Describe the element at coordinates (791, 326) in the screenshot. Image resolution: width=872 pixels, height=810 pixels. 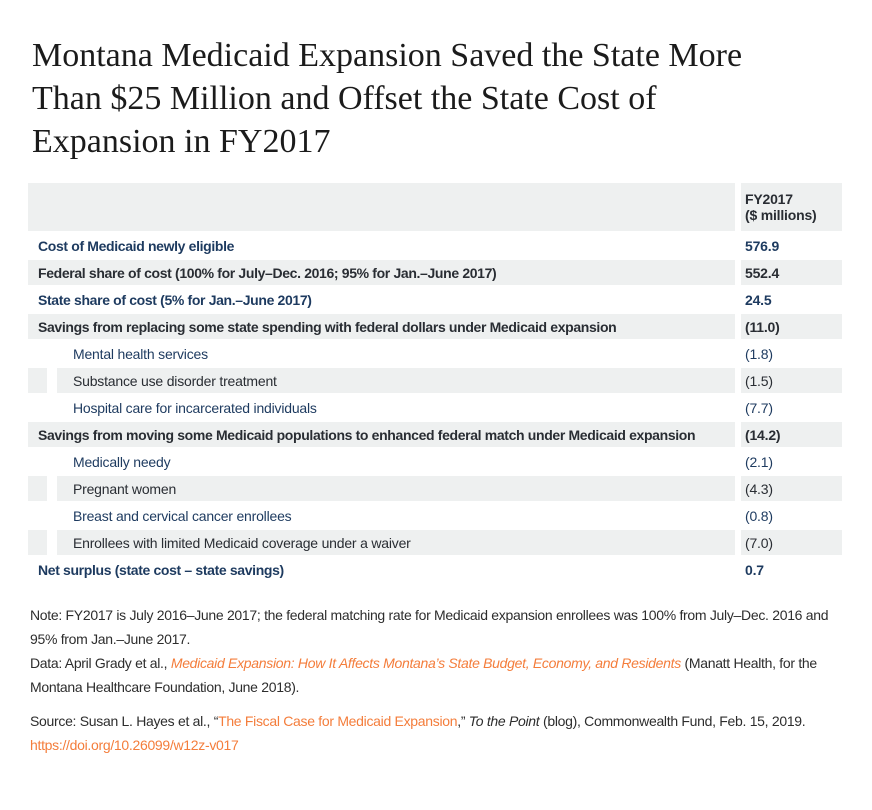
I see `row-value: (11.0)` at that location.